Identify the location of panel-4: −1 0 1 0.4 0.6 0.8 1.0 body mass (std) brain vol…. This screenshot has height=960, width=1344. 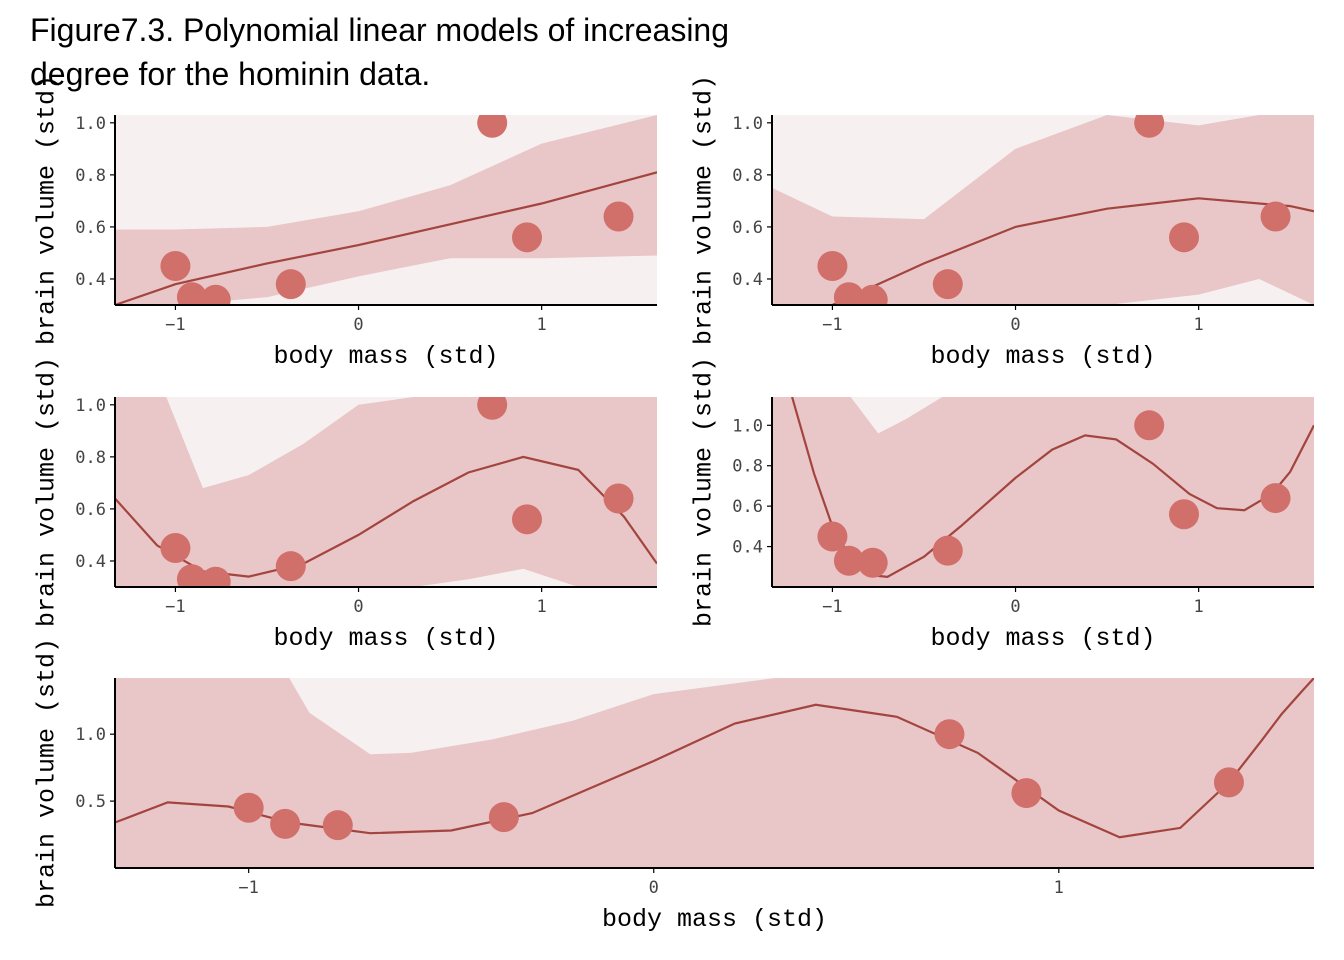
(1002, 505).